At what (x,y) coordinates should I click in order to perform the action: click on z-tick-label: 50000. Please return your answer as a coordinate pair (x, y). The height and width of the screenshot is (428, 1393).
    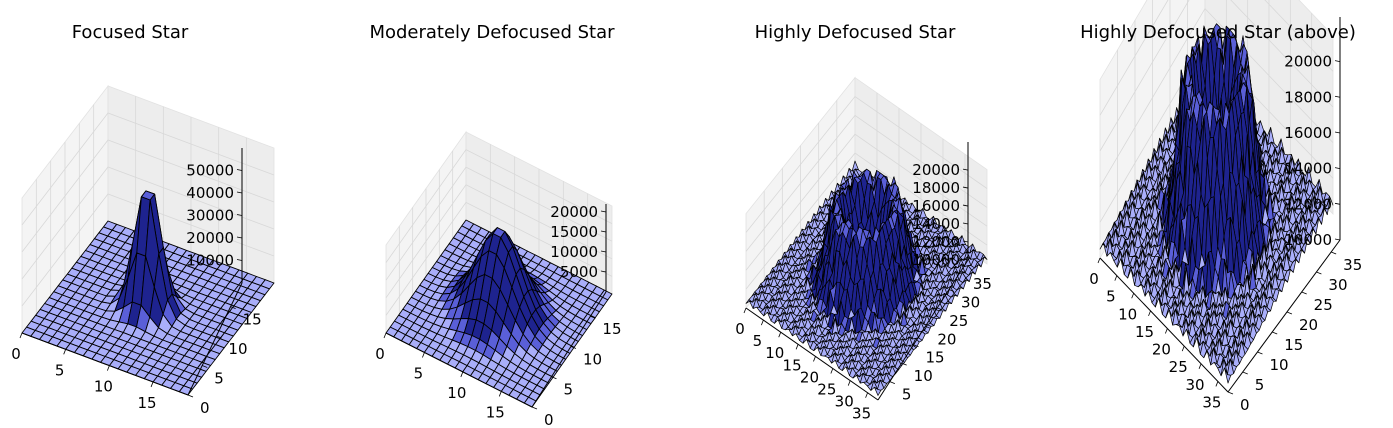
    Looking at the image, I should click on (210, 171).